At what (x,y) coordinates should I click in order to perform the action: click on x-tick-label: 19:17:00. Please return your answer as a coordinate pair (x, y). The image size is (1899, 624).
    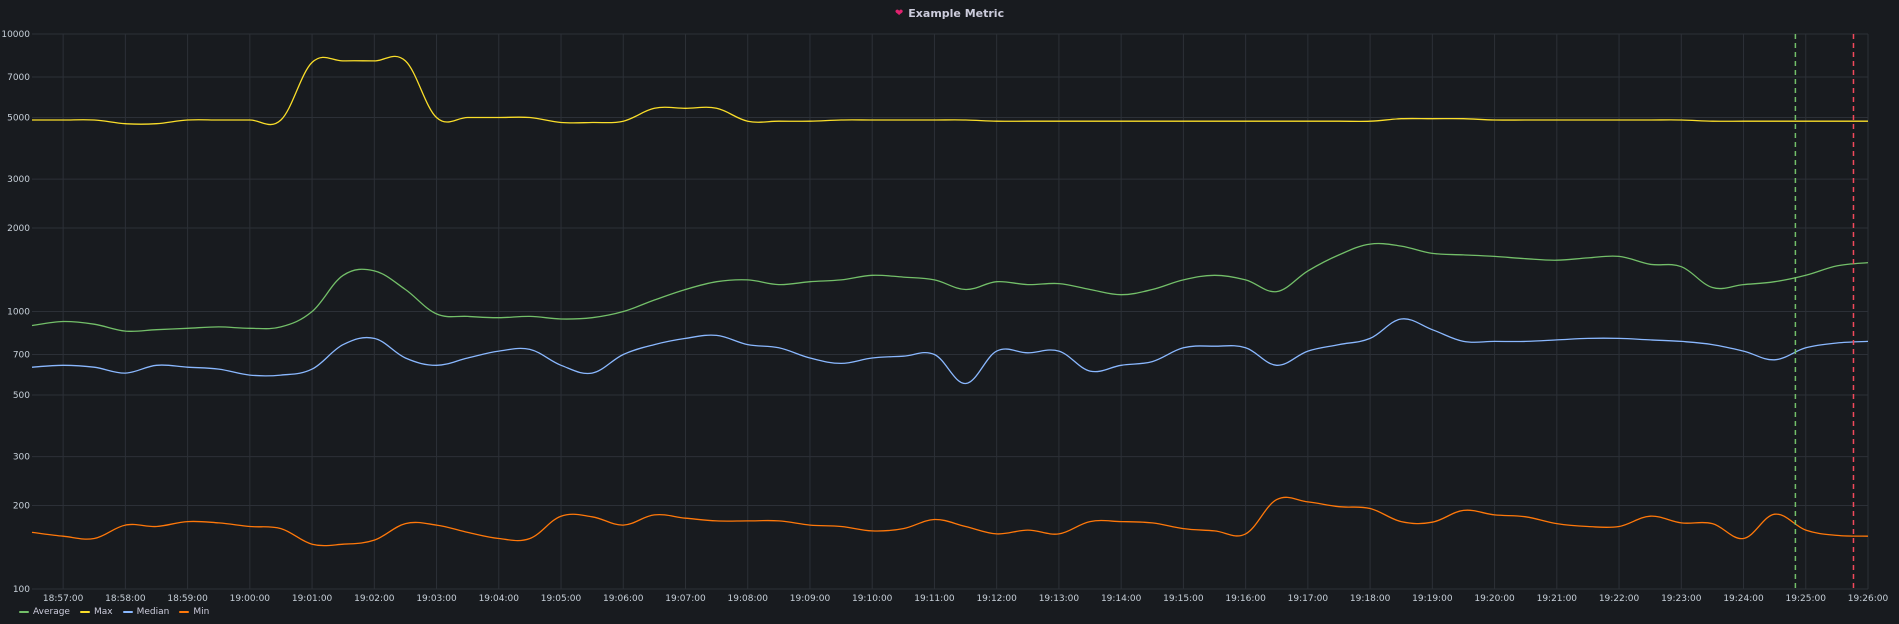
    Looking at the image, I should click on (1308, 599).